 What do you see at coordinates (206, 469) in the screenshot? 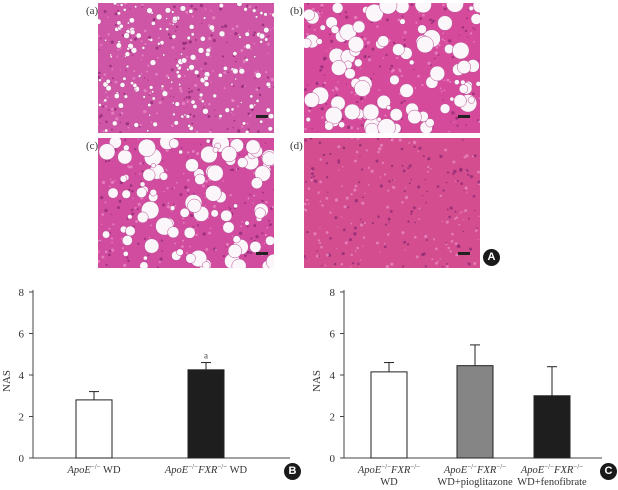
I see `category-label: ApoE−/−FXR−/− WD` at bounding box center [206, 469].